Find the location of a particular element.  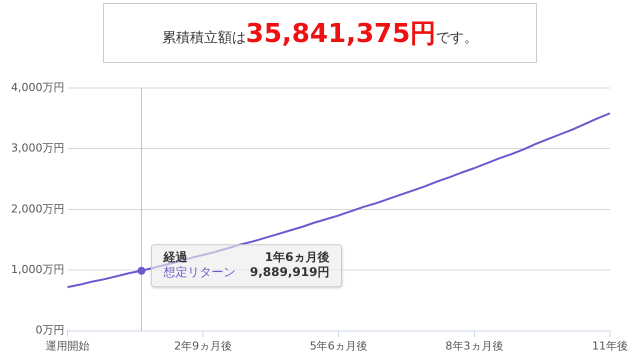

y-tick-label: 4,000万円 is located at coordinates (37, 87).